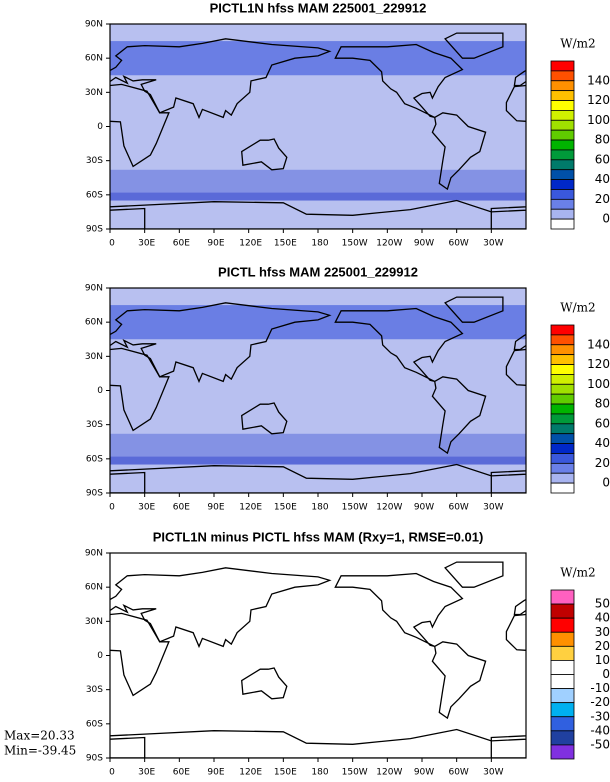 Image resolution: width=610 pixels, height=782 pixels. What do you see at coordinates (318, 7) in the screenshot?
I see `panel-title: PICTL1N hfss MAM 225001_229912` at bounding box center [318, 7].